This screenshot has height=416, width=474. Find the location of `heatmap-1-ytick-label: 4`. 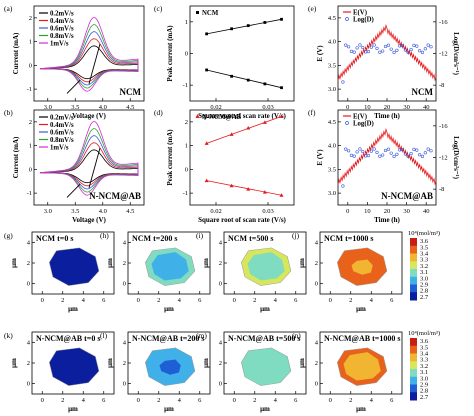

heatmap-1-ytick-label: 4 is located at coordinates (125, 242).